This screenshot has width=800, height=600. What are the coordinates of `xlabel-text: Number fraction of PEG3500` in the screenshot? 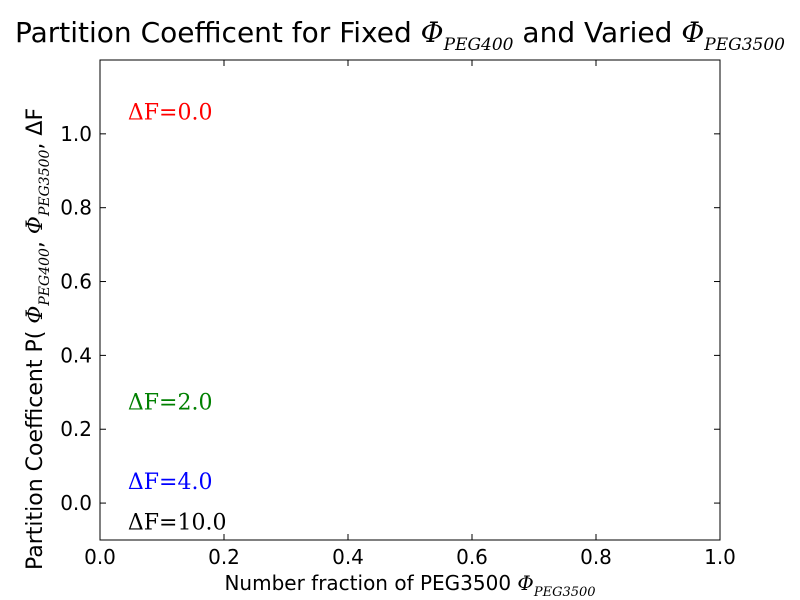 It's located at (370, 583).